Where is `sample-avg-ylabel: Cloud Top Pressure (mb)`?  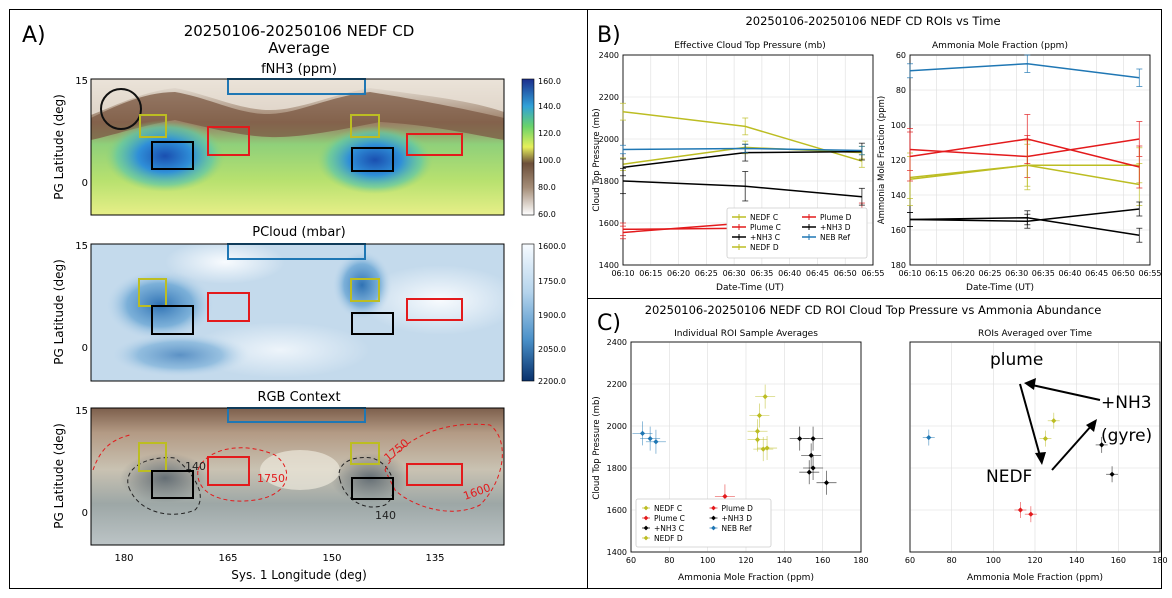 sample-avg-ylabel: Cloud Top Pressure (mb) is located at coordinates (597, 447).